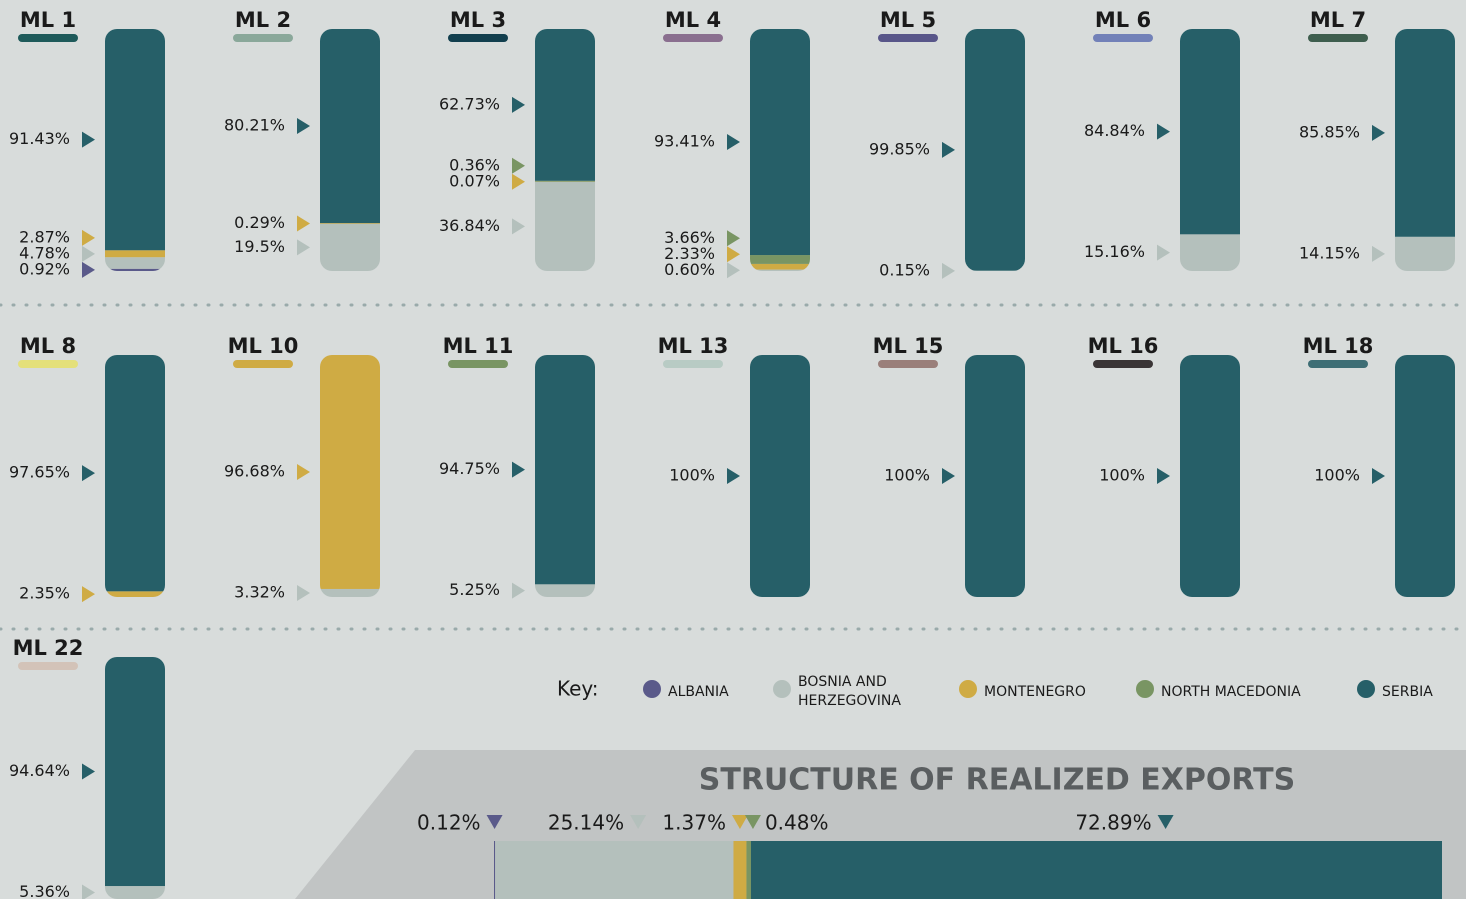  I want to click on legend-label: NORTH MACEDONIA, so click(1231, 692).